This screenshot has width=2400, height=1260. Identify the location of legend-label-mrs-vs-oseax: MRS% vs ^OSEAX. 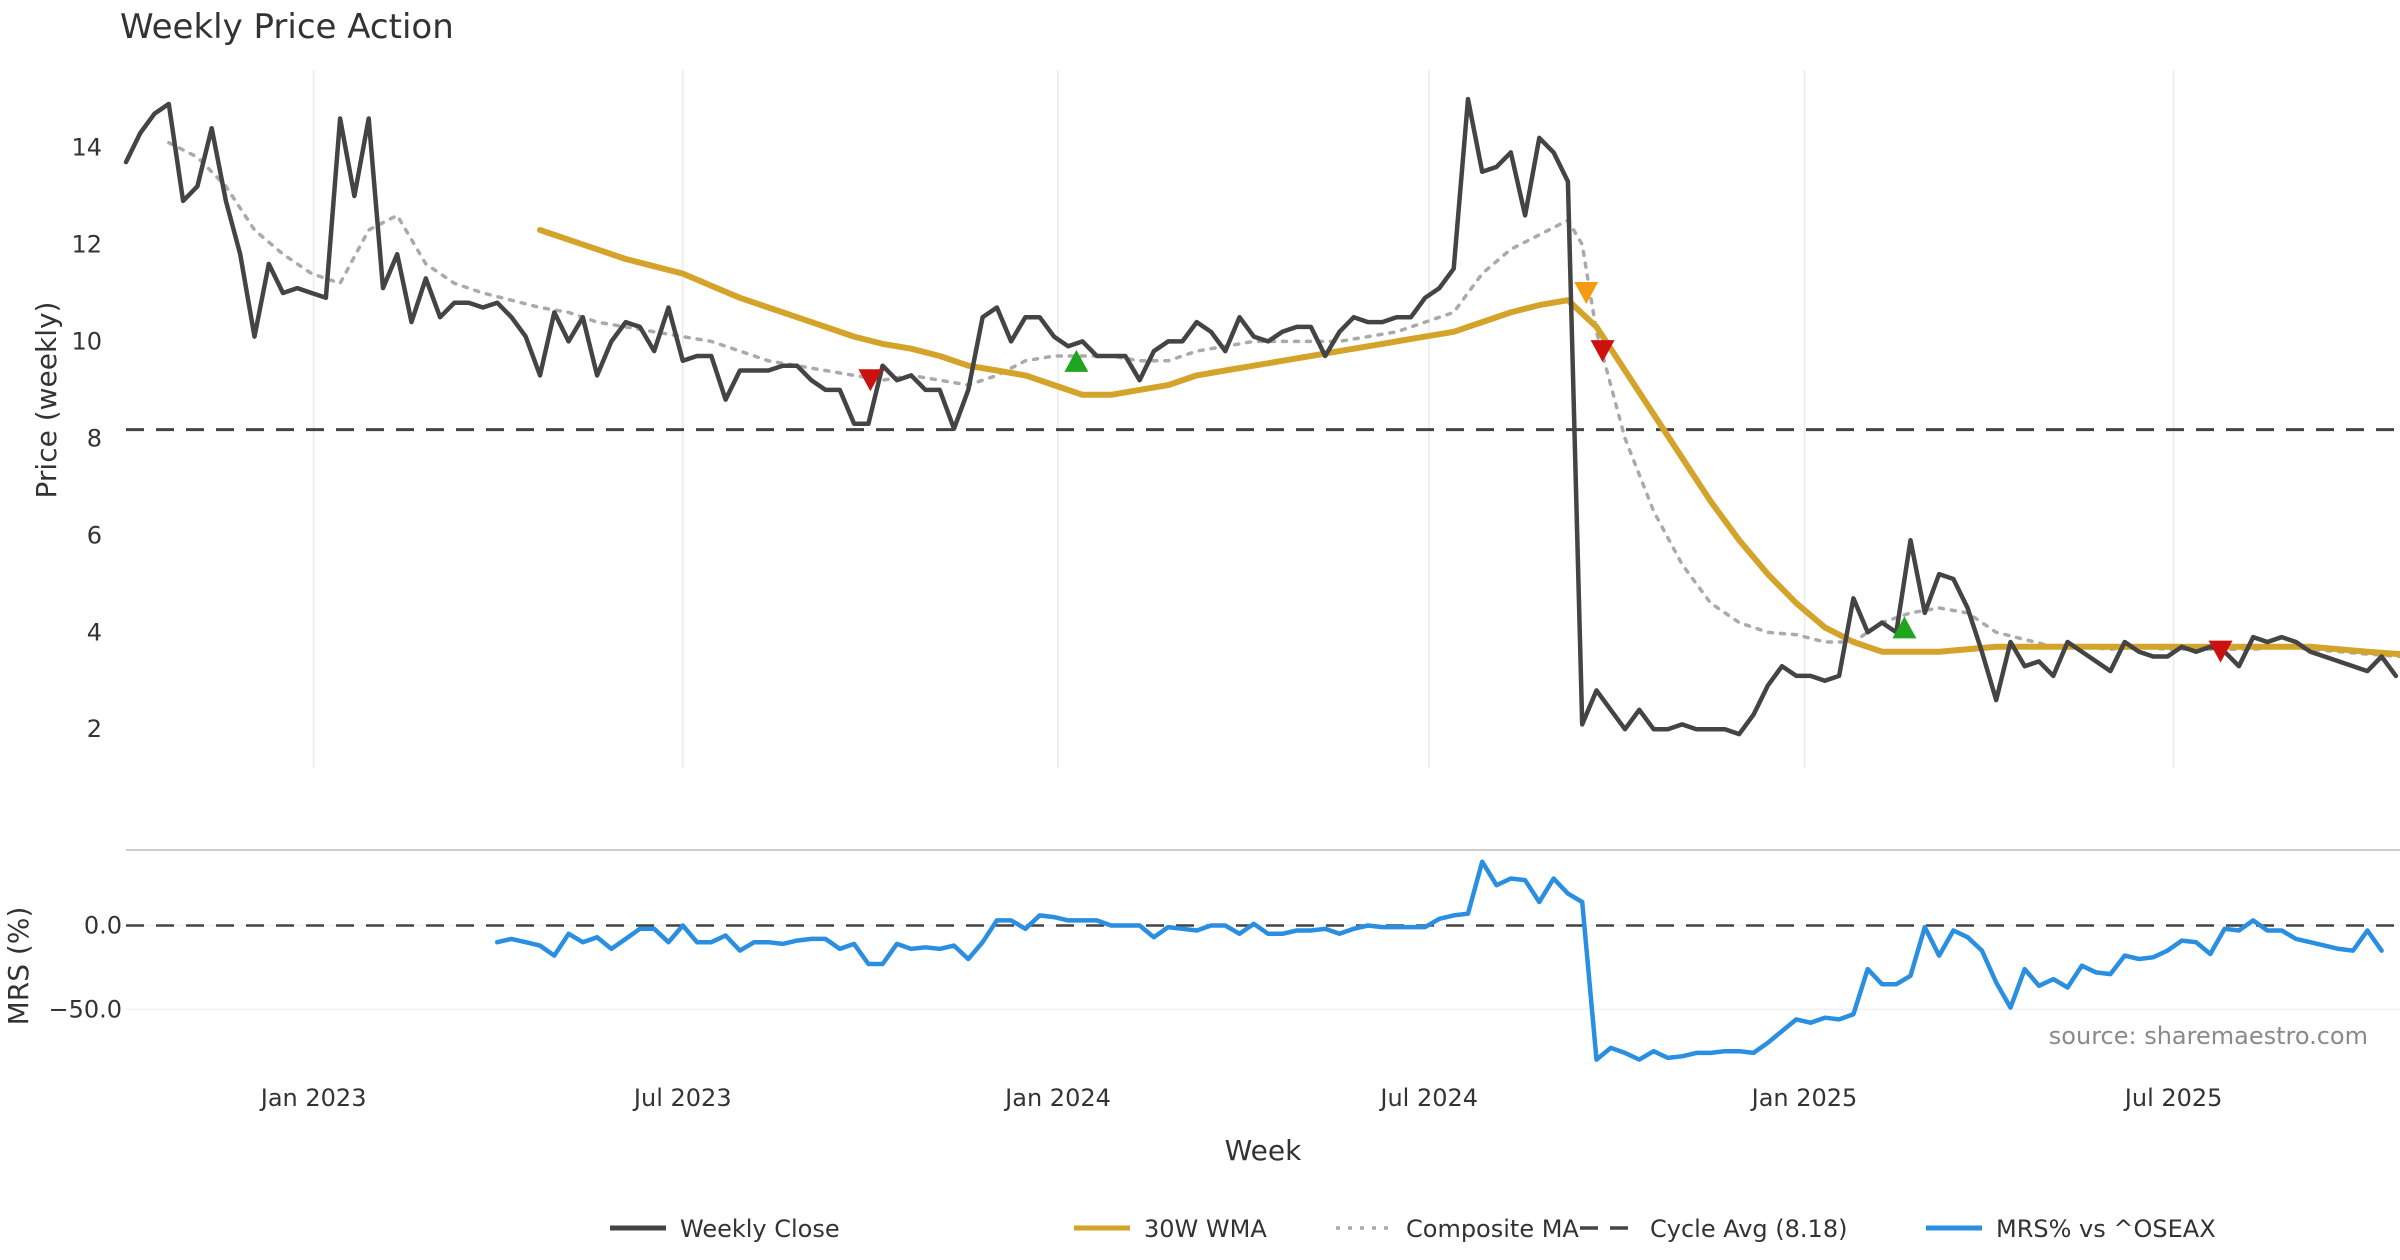
(2106, 1229).